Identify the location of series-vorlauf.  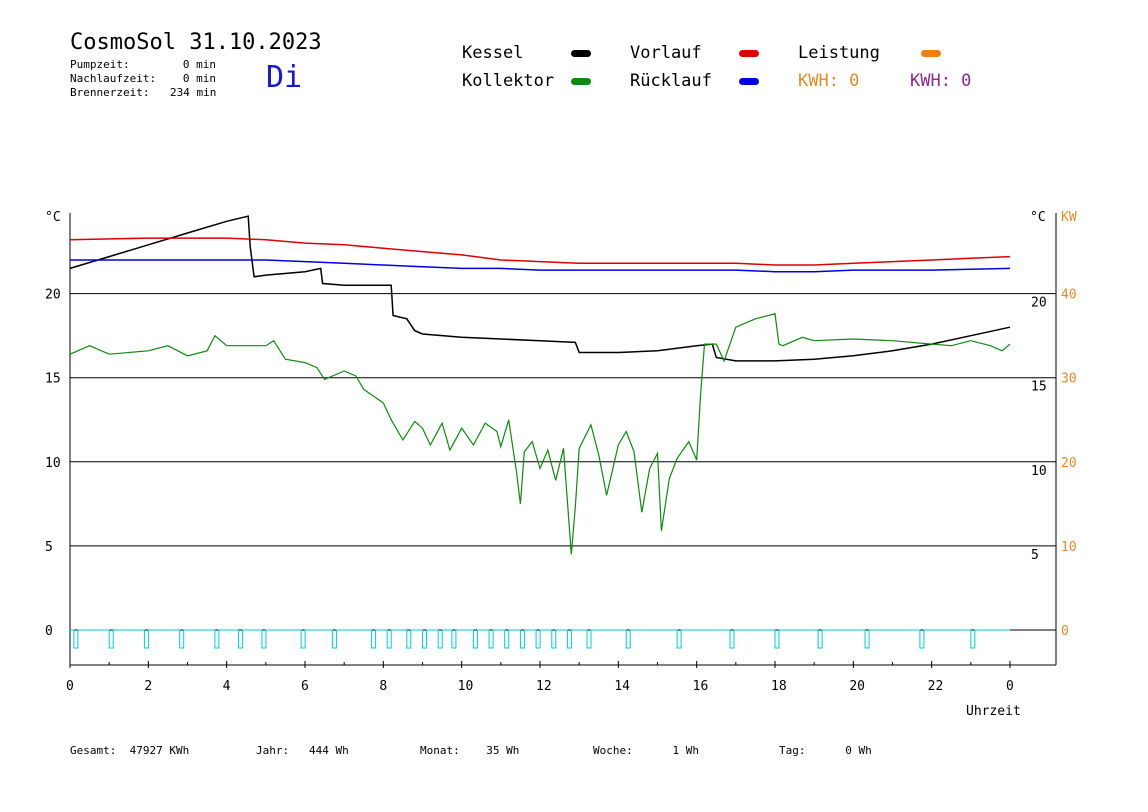
(540, 251).